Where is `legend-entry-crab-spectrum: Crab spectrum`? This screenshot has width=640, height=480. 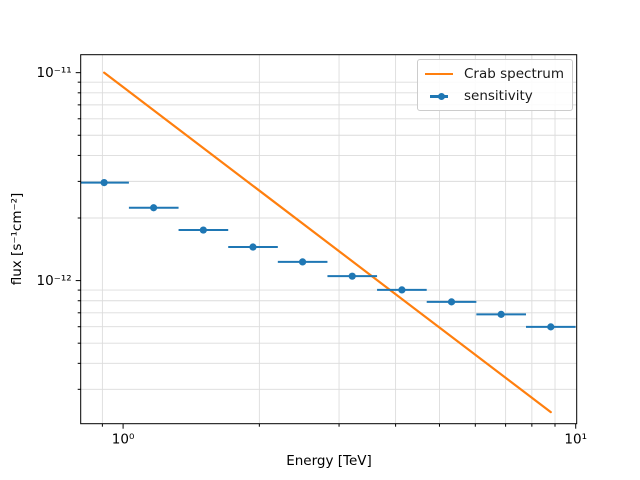
legend-entry-crab-spectrum: Crab spectrum is located at coordinates (495, 74).